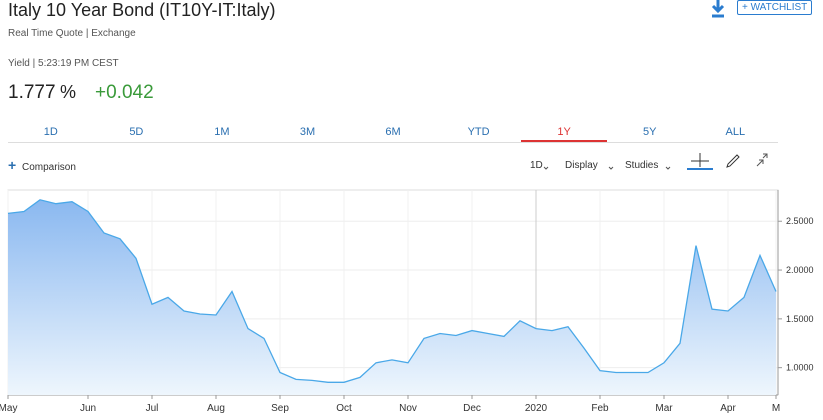 Image resolution: width=823 pixels, height=420 pixels. Describe the element at coordinates (800, 270) in the screenshot. I see `y-tick-label: 2.0000` at that location.